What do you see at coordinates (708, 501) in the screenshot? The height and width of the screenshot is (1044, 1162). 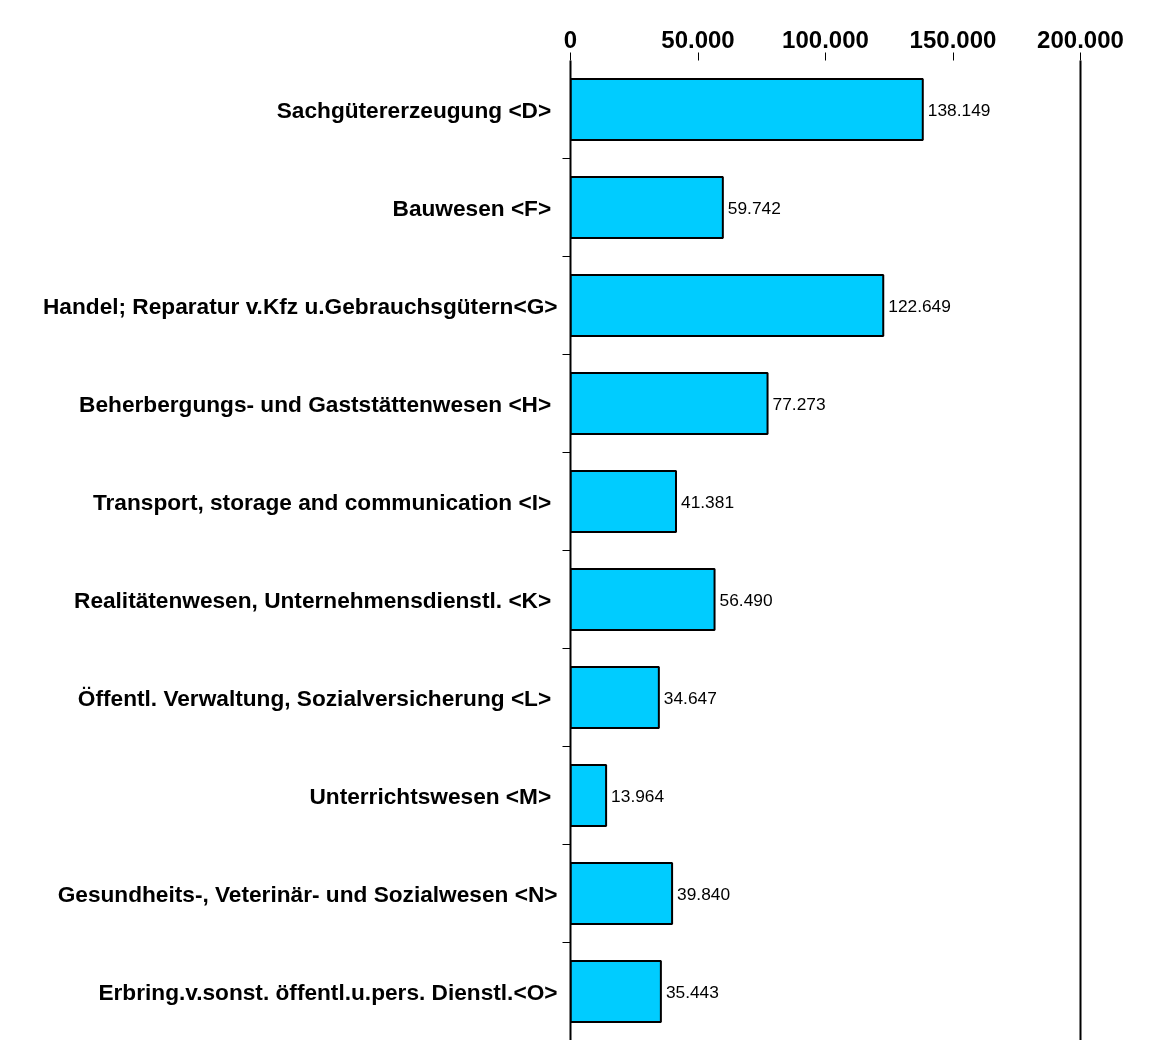 I see `data-label: 41.381` at bounding box center [708, 501].